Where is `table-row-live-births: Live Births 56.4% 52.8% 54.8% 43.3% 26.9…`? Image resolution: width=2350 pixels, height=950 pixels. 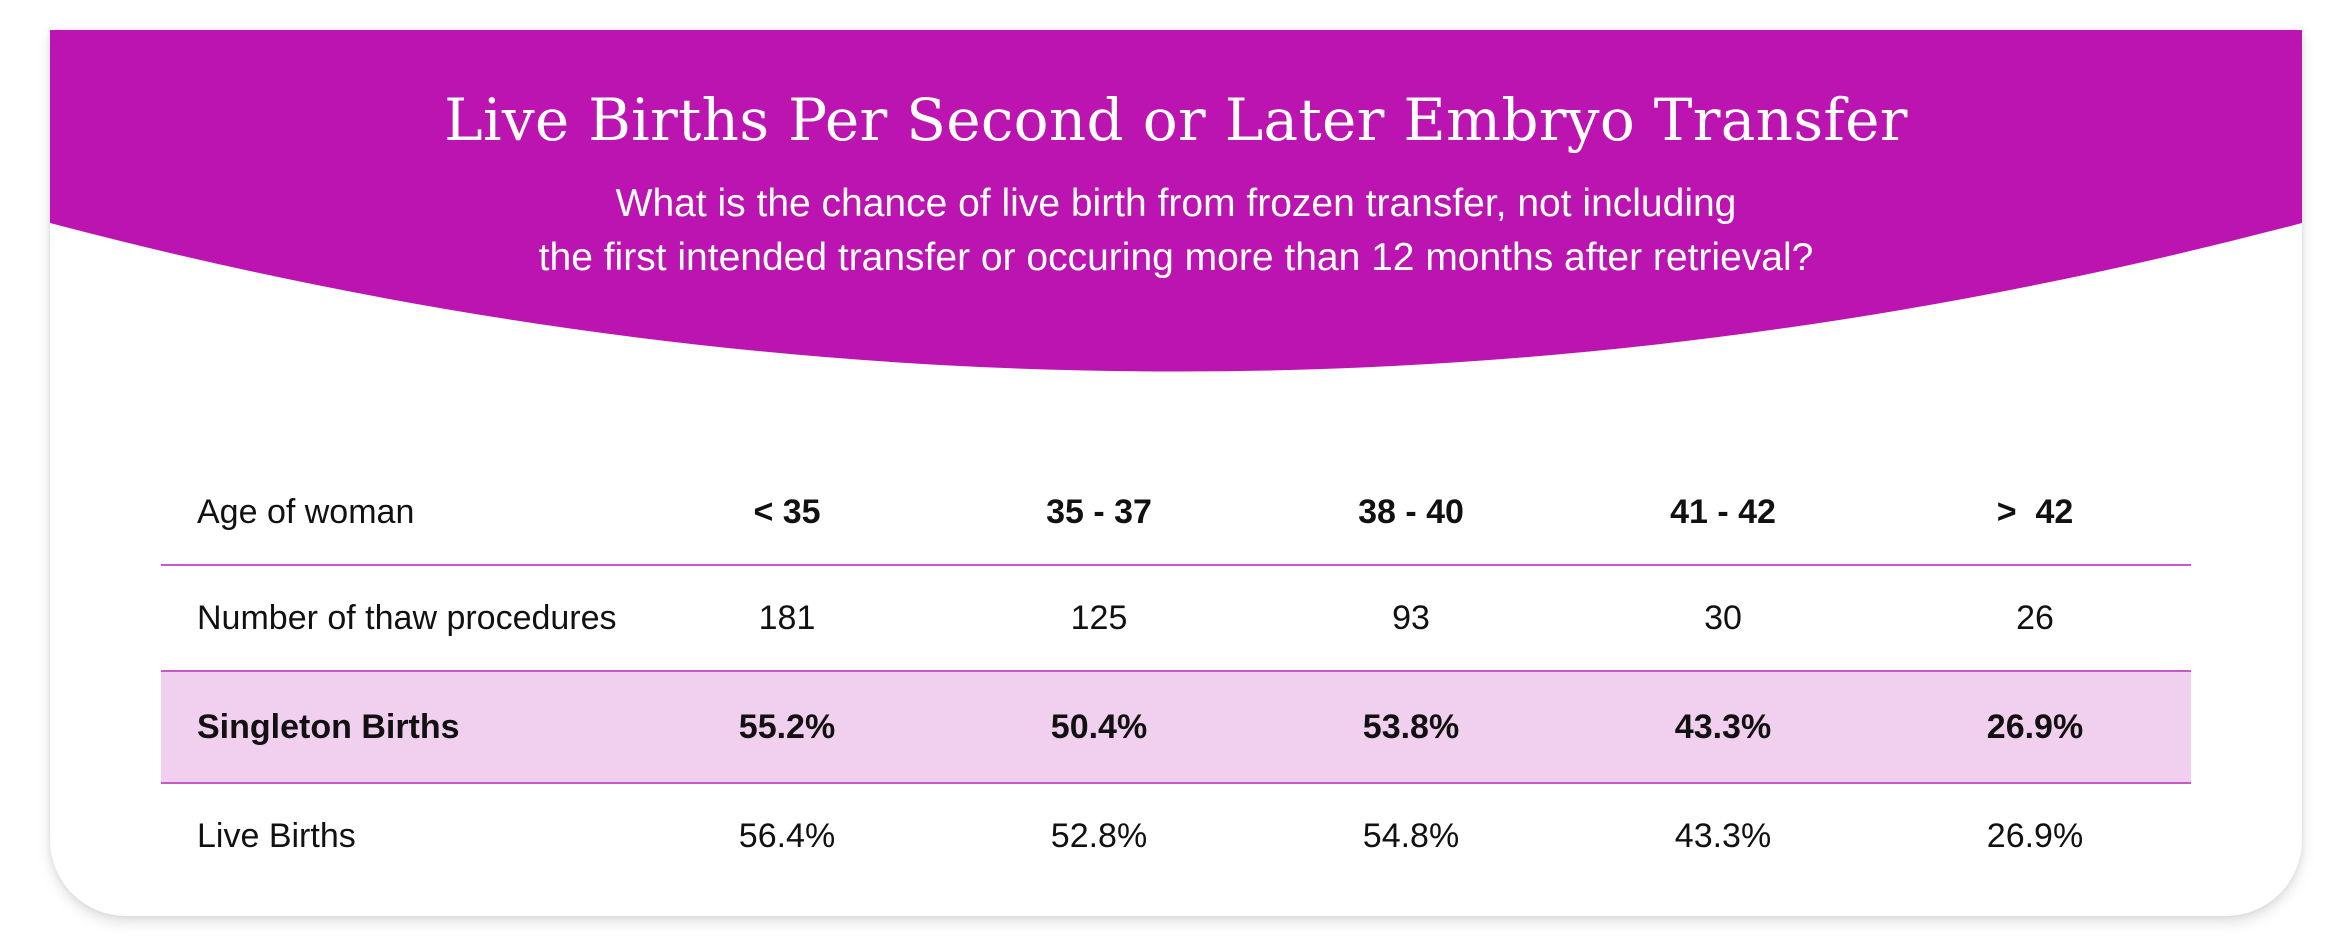
table-row-live-births: Live Births 56.4% 52.8% 54.8% 43.3% 26.9… is located at coordinates (1176, 836).